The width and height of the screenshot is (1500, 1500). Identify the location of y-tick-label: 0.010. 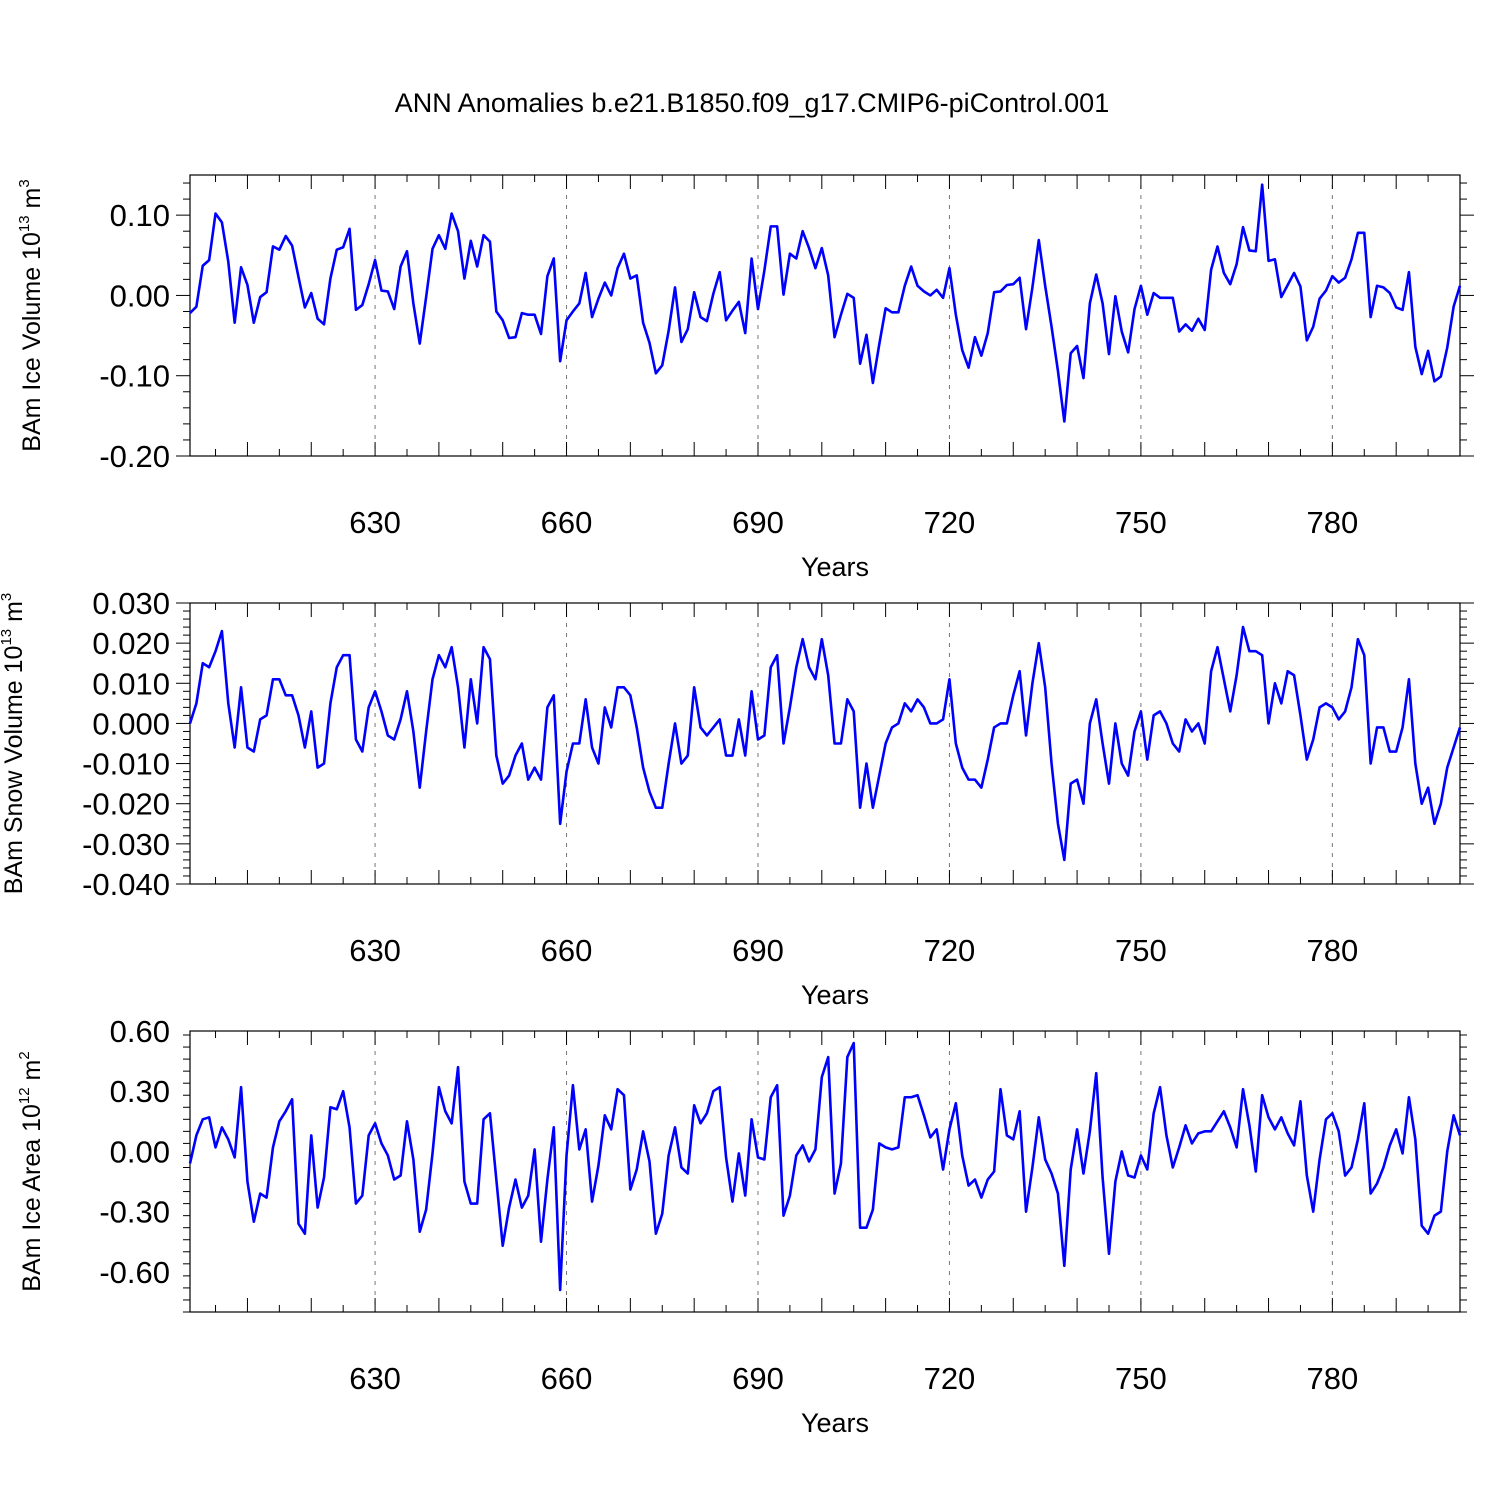
(131, 683).